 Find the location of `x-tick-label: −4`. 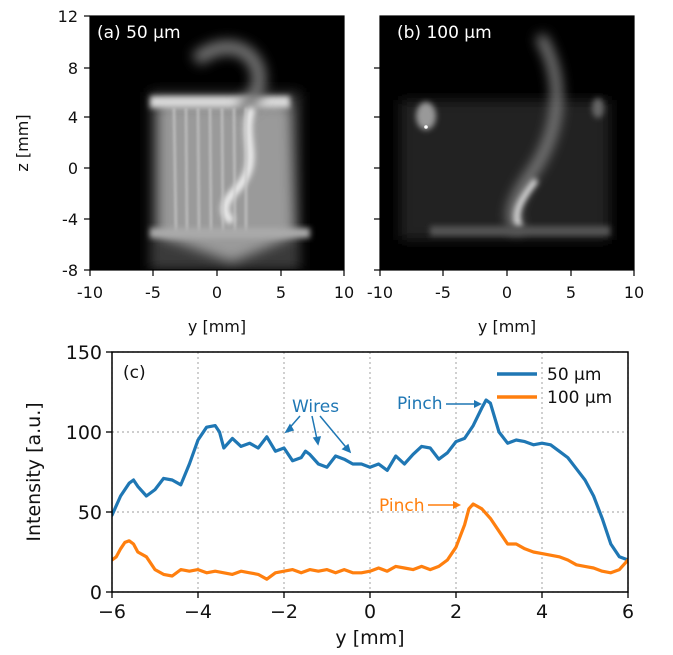

x-tick-label: −4 is located at coordinates (198, 612).